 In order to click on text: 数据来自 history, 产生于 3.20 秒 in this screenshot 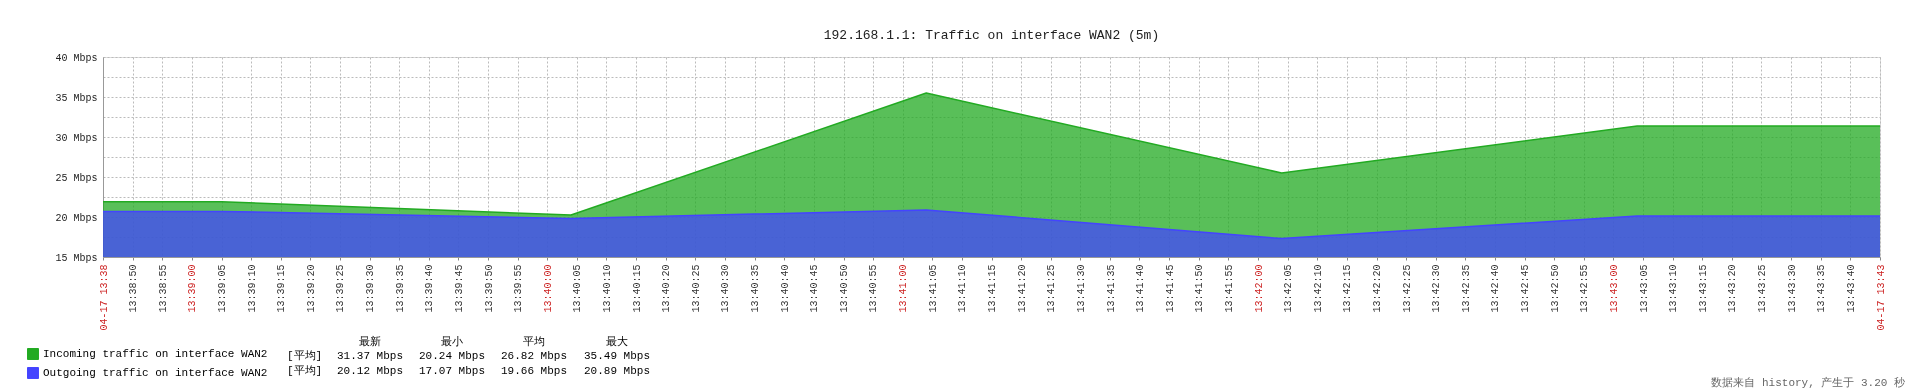, I will do `click(1808, 382)`.